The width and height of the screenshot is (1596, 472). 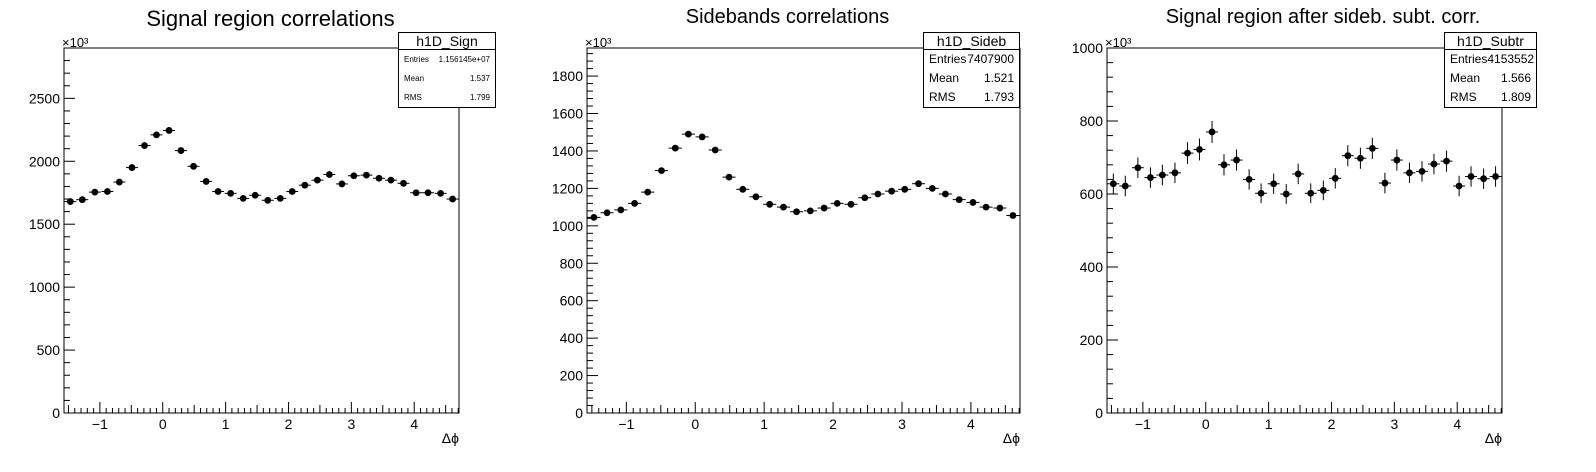 I want to click on y-tick-label: 200, so click(x=572, y=376).